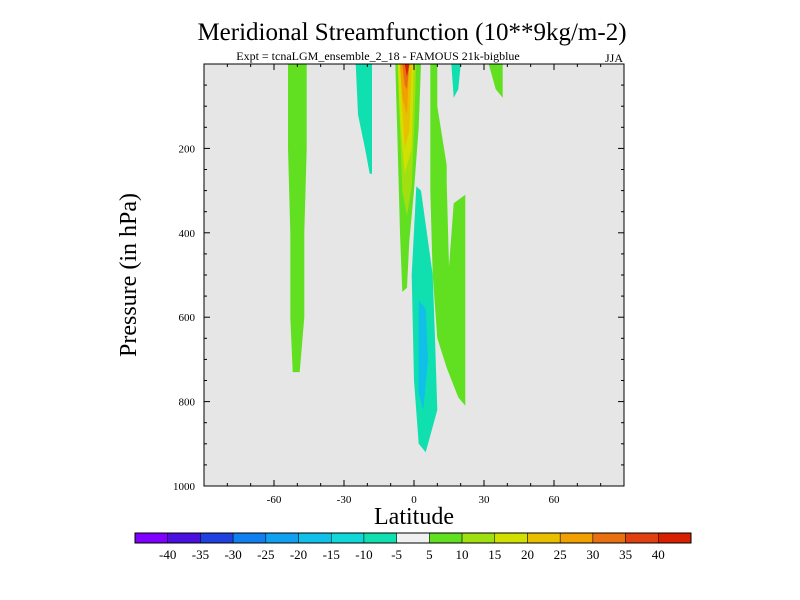 This screenshot has width=800, height=600. I want to click on colorbar-level-label: -15, so click(331, 554).